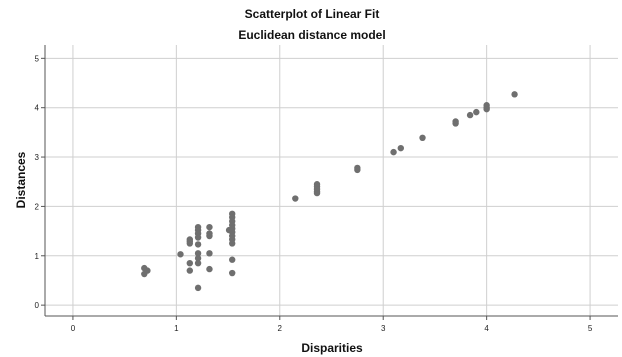 This screenshot has height=357, width=622. Describe the element at coordinates (312, 14) in the screenshot. I see `chart-title: Scatterplot of Linear Fit` at that location.